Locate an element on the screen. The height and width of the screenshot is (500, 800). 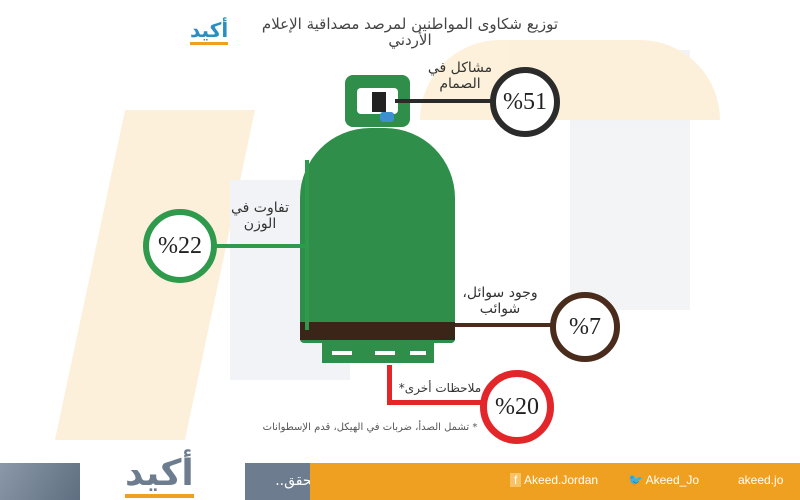
akeed-logo-small: أكيد is located at coordinates (209, 31).